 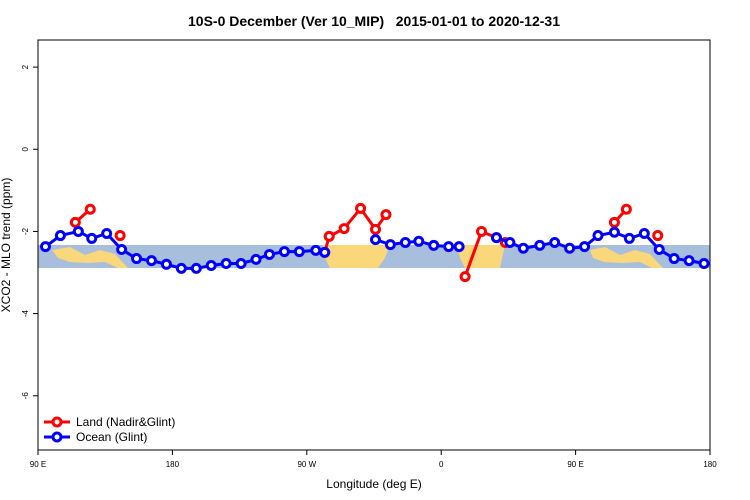 I want to click on legend-label: Land (Nadir&Glint), so click(x=125, y=422).